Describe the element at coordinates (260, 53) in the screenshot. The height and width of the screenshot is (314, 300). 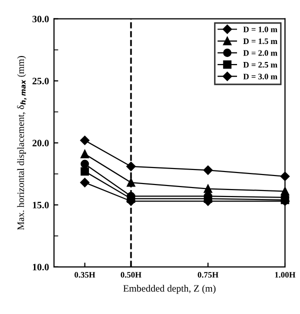
I see `legend-label: D = 2.0 m` at that location.